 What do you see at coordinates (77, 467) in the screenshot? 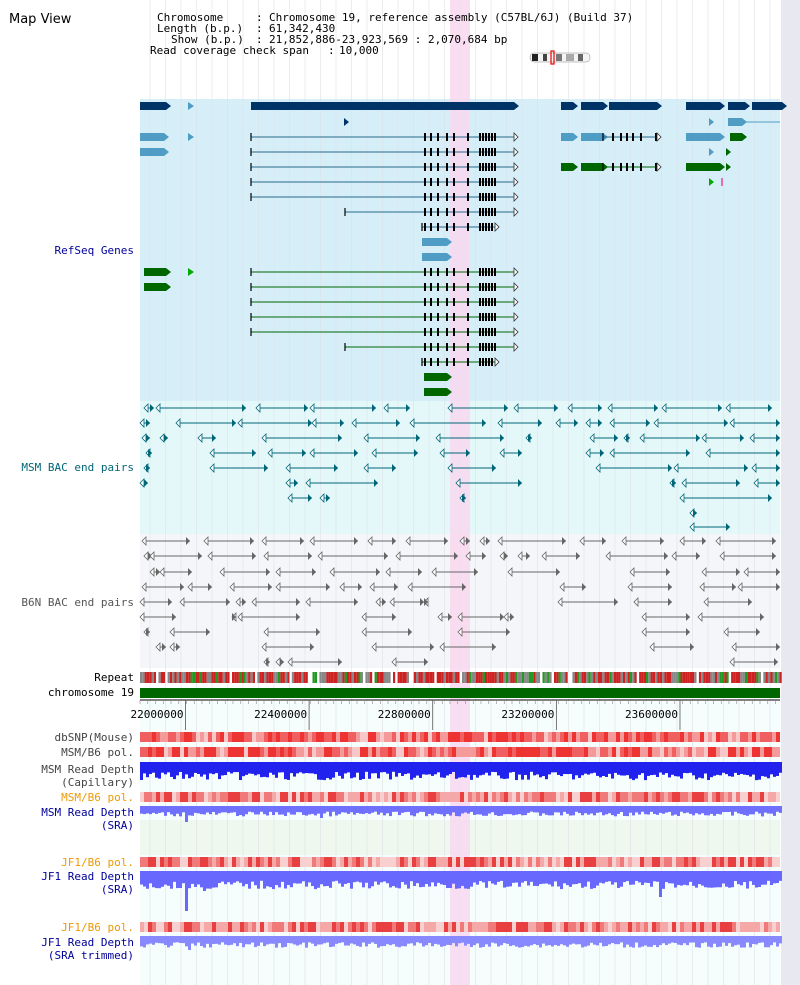
I see `msm-bac-track-label: MSM BAC end pairs` at bounding box center [77, 467].